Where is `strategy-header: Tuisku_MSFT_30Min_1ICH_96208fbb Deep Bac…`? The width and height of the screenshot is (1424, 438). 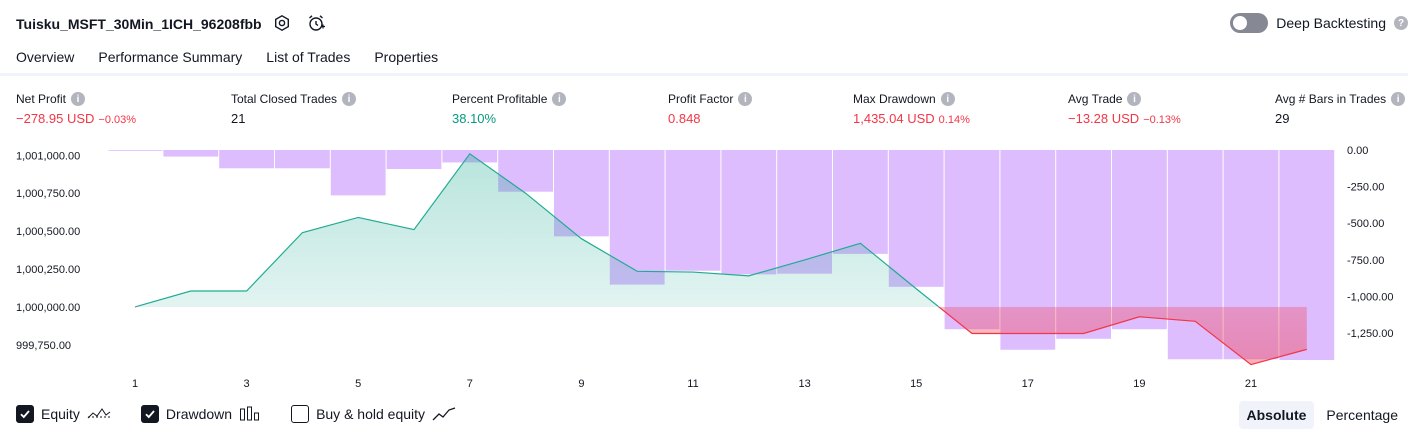 strategy-header: Tuisku_MSFT_30Min_1ICH_96208fbb Deep Bac… is located at coordinates (712, 23).